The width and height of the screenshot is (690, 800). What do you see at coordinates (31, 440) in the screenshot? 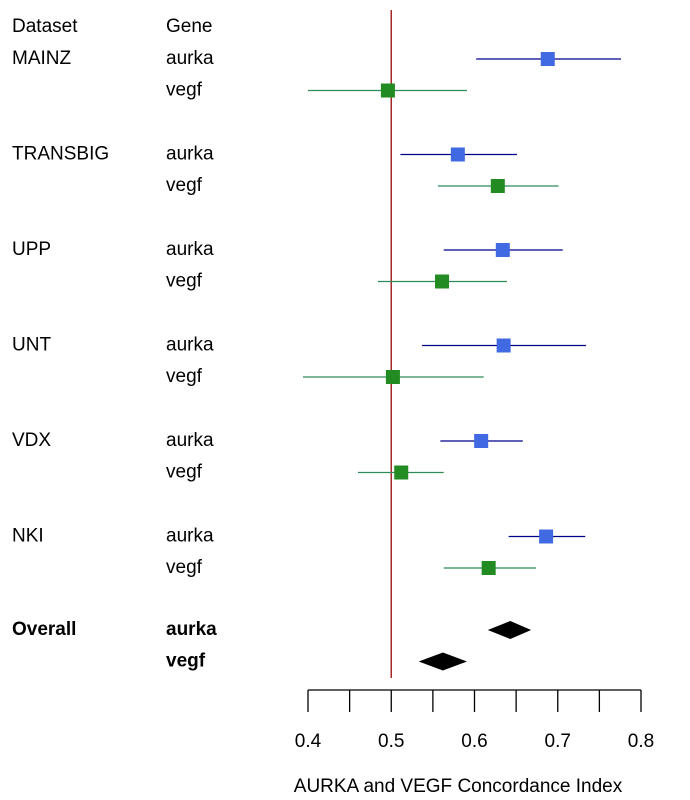
I see `dataset-label: VDX` at bounding box center [31, 440].